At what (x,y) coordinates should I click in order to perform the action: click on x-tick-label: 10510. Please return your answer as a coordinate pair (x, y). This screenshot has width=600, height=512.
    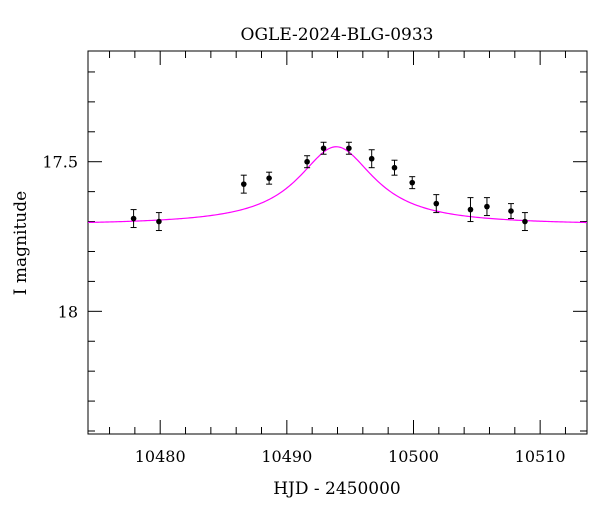
    Looking at the image, I should click on (540, 456).